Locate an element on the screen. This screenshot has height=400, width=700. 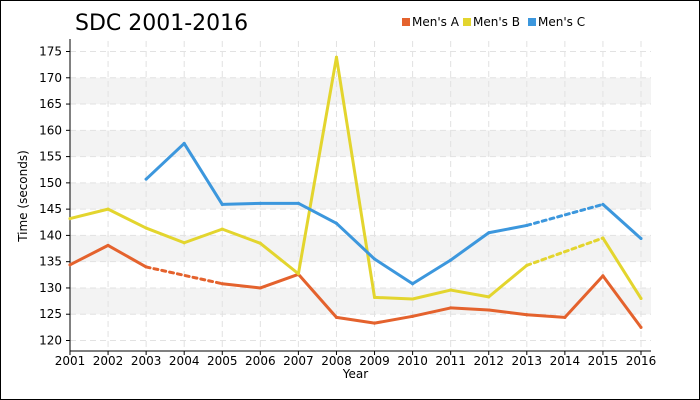
y-tick-label: 135 is located at coordinates (50, 262).